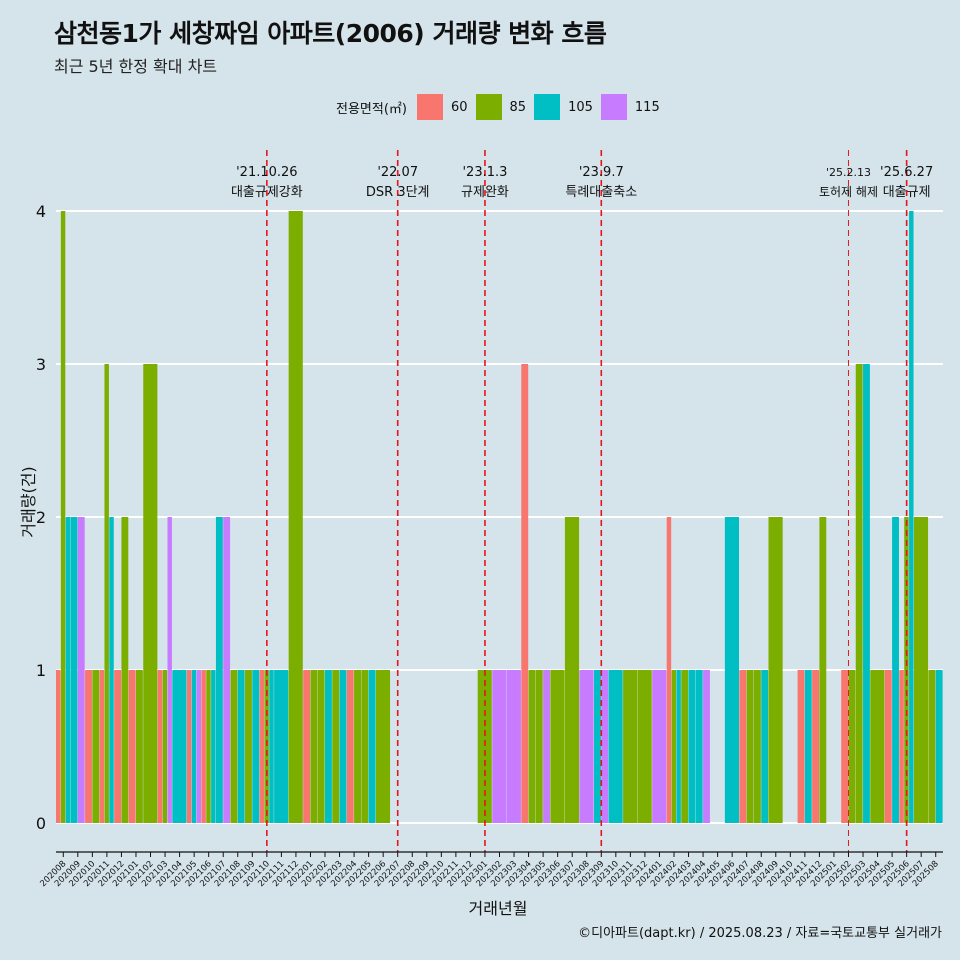 The height and width of the screenshot is (960, 960). What do you see at coordinates (41, 211) in the screenshot?
I see `y-tick-label: 4` at bounding box center [41, 211].